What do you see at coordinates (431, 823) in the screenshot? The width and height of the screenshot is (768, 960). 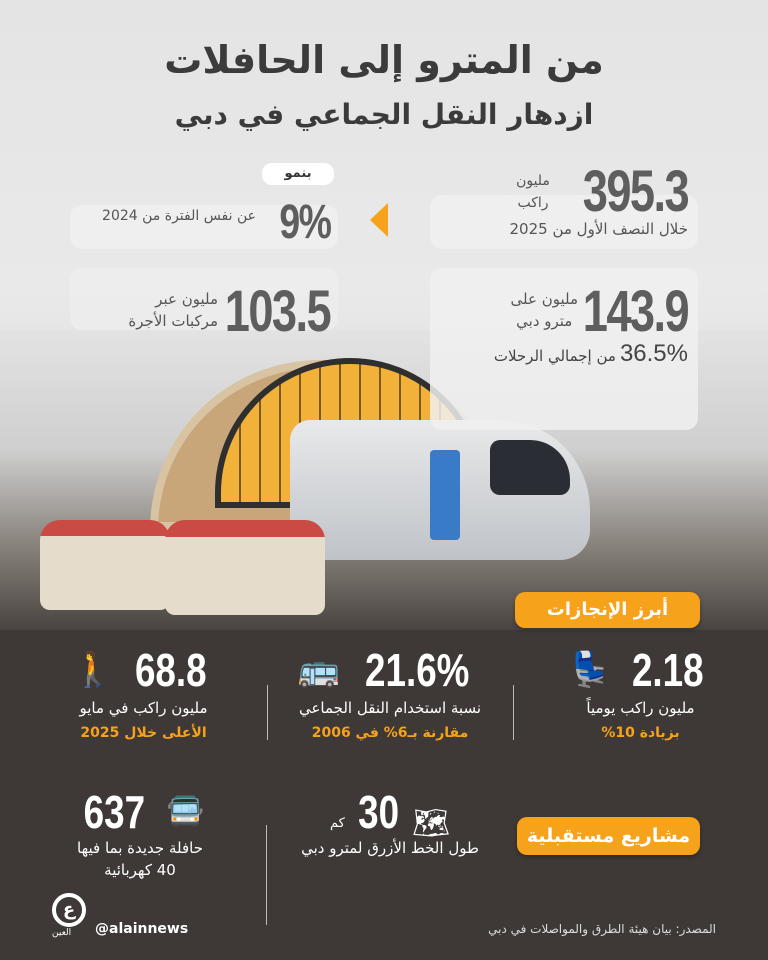 I see `route-map-icon: 🗺` at bounding box center [431, 823].